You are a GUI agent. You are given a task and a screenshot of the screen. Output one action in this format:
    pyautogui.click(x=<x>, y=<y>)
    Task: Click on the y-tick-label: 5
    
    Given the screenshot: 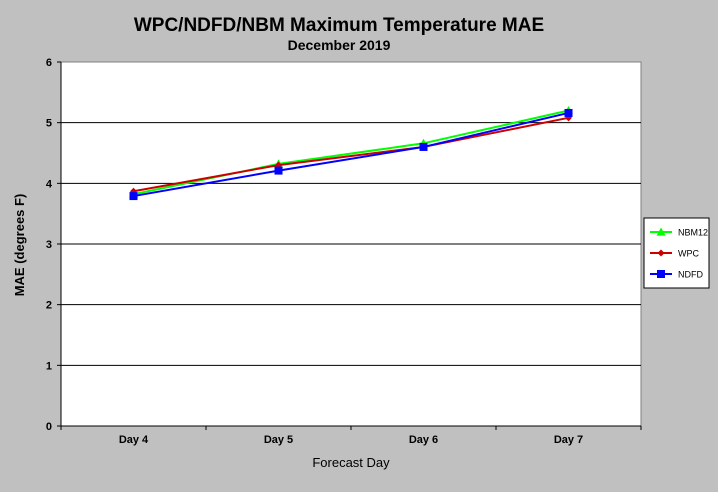 What is the action you would take?
    pyautogui.click(x=49, y=124)
    